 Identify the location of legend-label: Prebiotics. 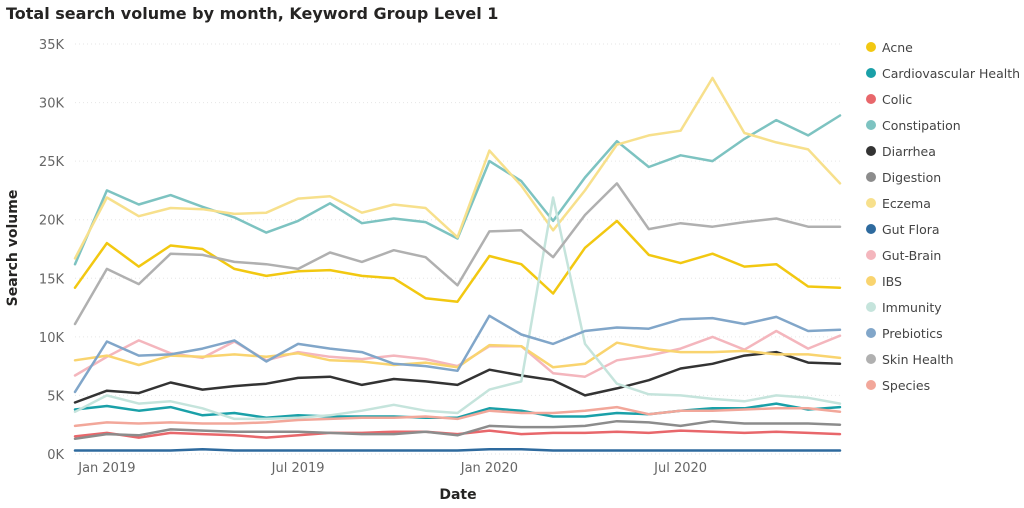
(912, 333).